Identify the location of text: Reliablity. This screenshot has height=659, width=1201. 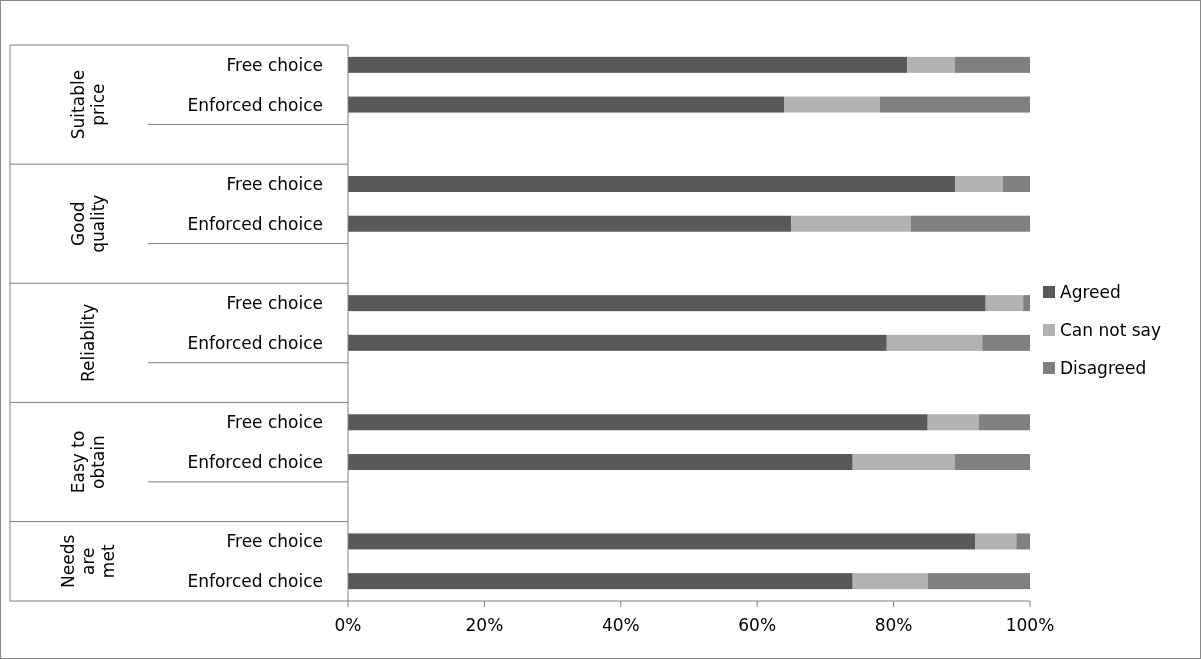
(87, 343).